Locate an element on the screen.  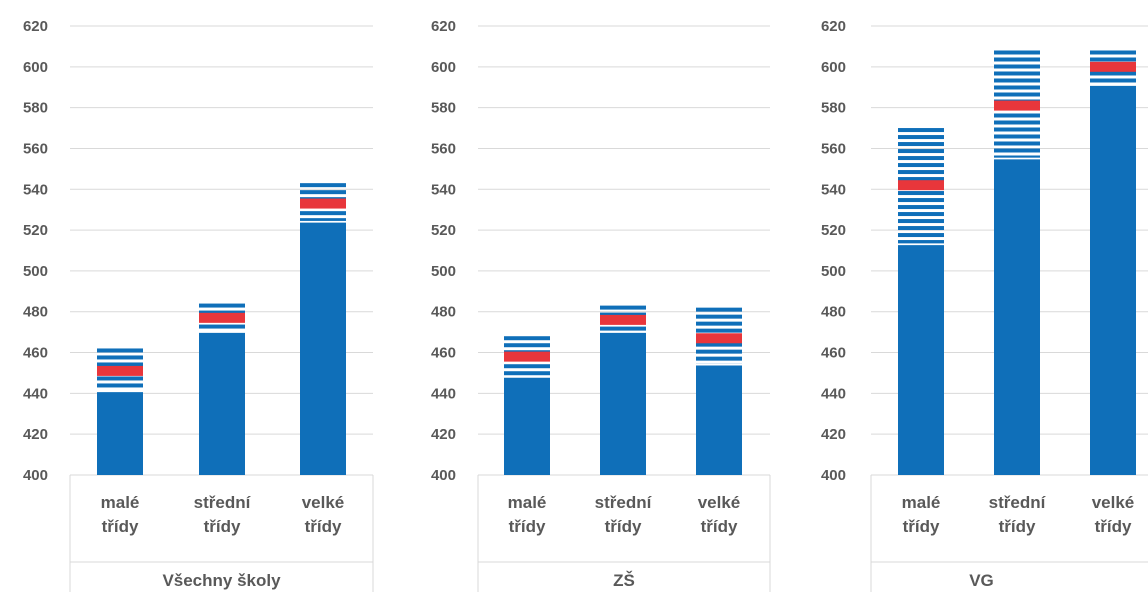
y-tick-label: 460 is located at coordinates (443, 353).